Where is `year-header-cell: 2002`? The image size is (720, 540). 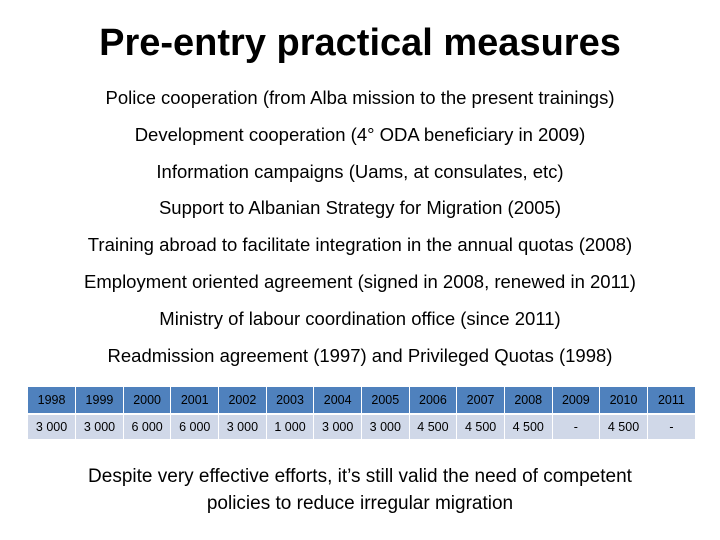 year-header-cell: 2002 is located at coordinates (242, 400).